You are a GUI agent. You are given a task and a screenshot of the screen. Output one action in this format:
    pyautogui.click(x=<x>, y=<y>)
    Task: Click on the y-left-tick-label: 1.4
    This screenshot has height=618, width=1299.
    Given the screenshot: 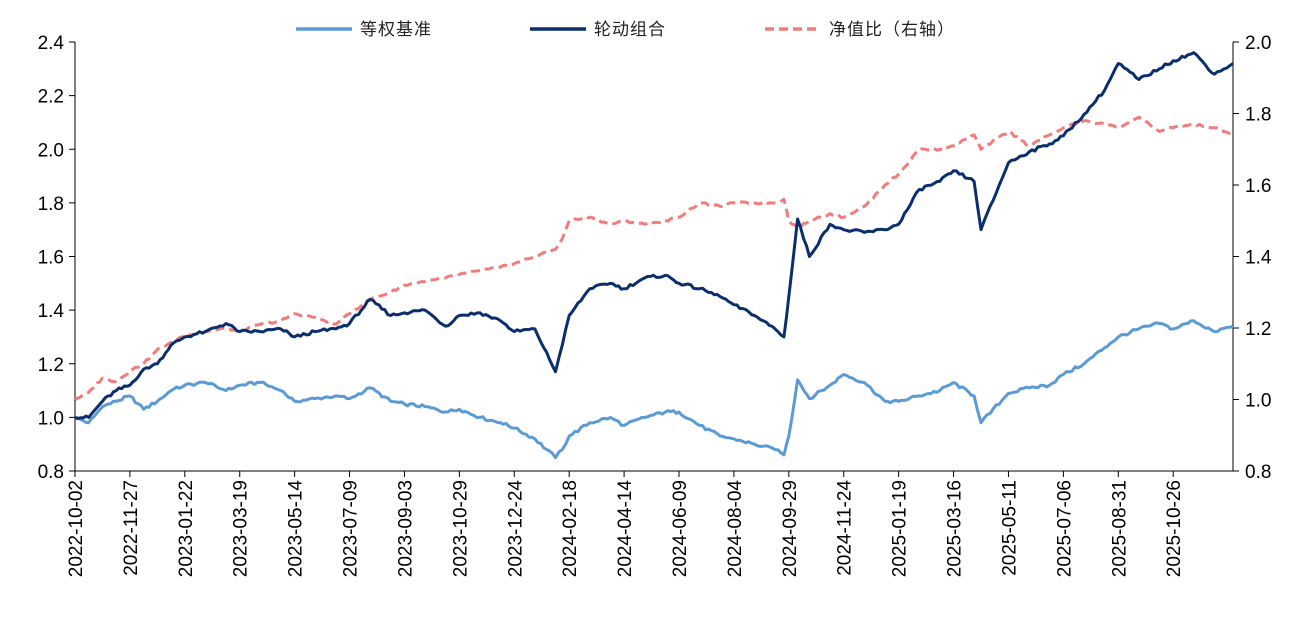 What is the action you would take?
    pyautogui.click(x=51, y=311)
    